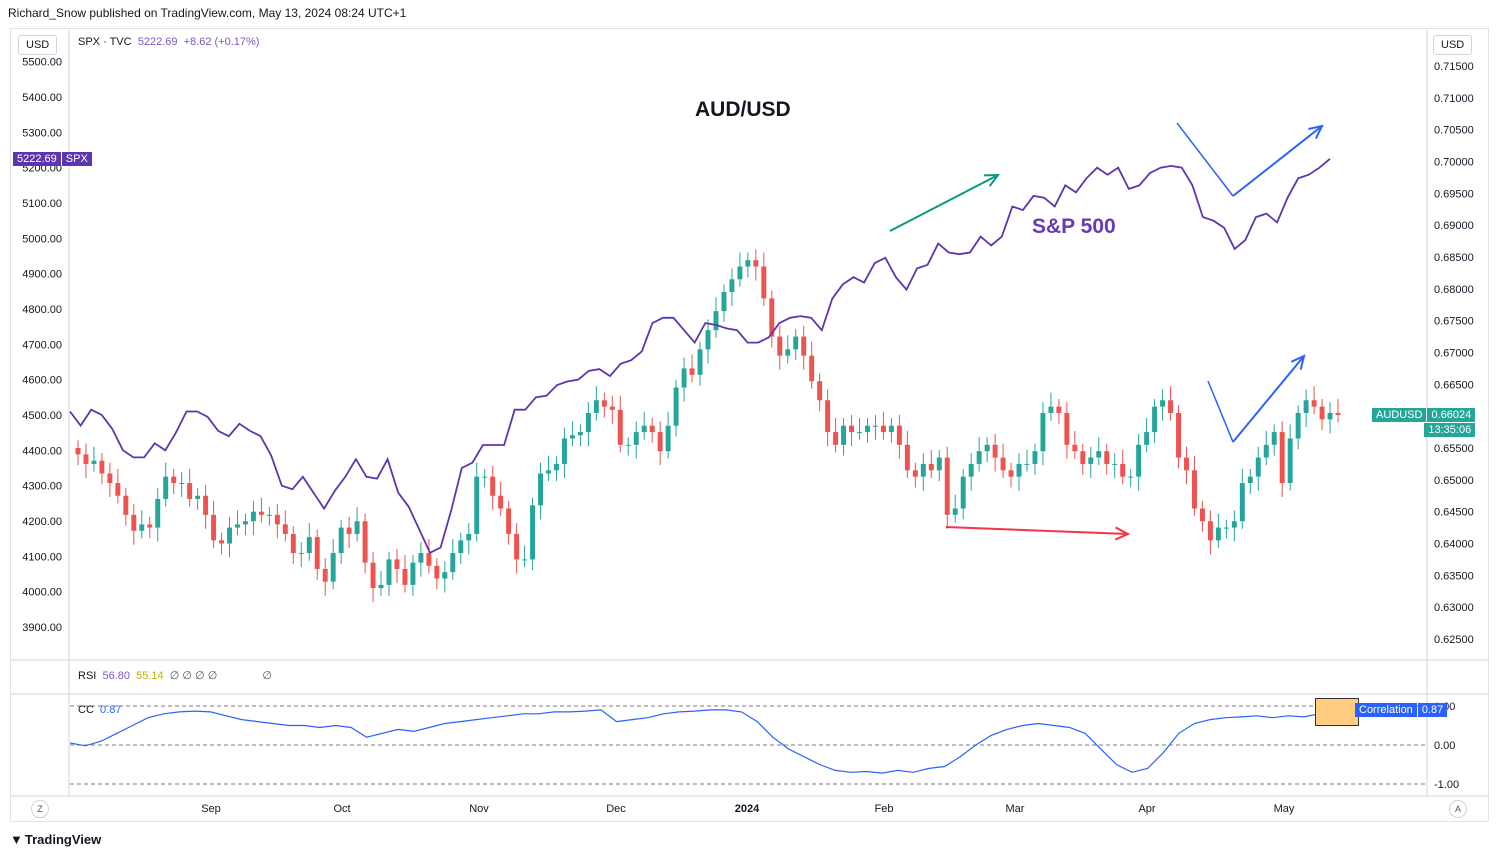 The image size is (1499, 857). Describe the element at coordinates (1453, 45) in the screenshot. I see `right-currency-button: USD` at that location.